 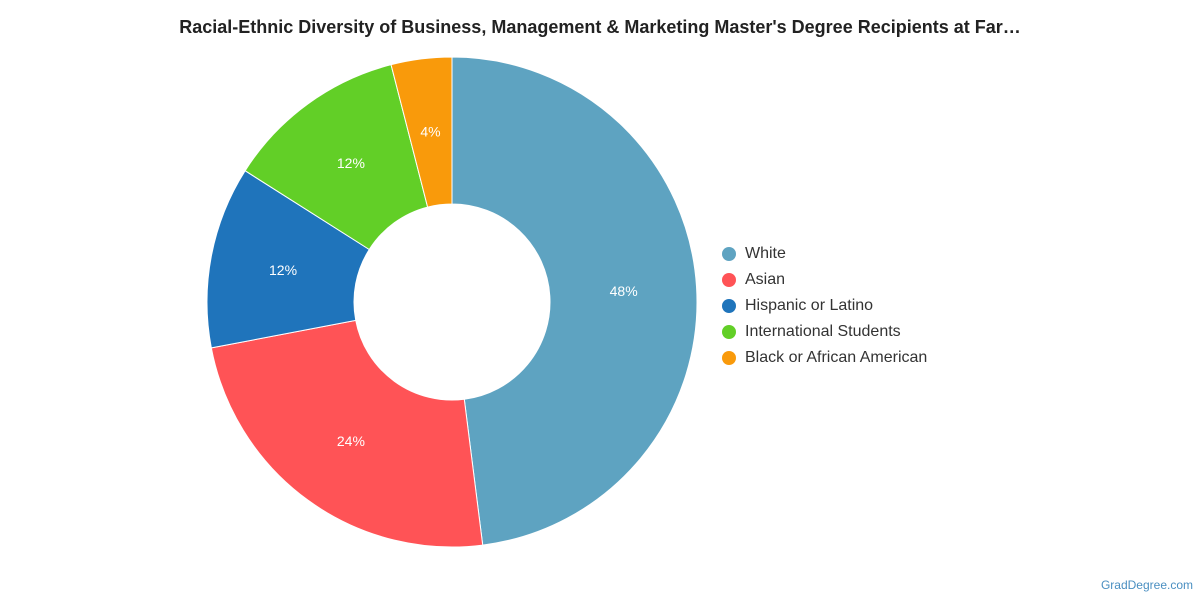 I want to click on legend-label: White, so click(x=765, y=253).